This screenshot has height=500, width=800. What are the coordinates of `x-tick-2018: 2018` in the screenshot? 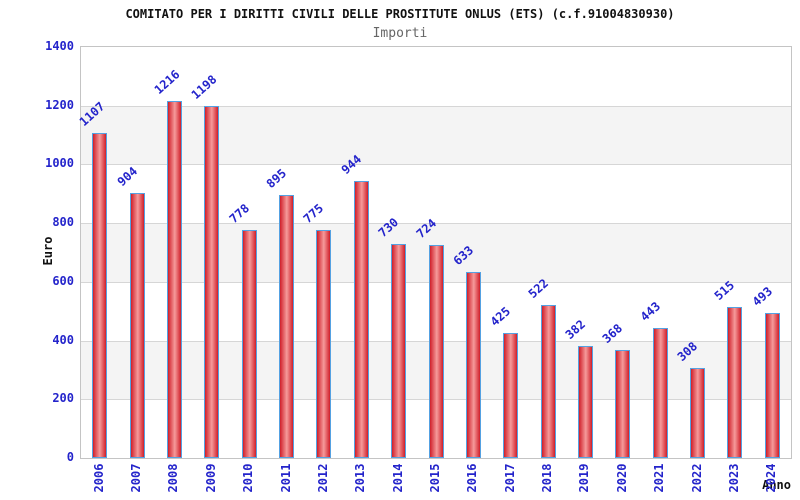 It's located at (547, 478).